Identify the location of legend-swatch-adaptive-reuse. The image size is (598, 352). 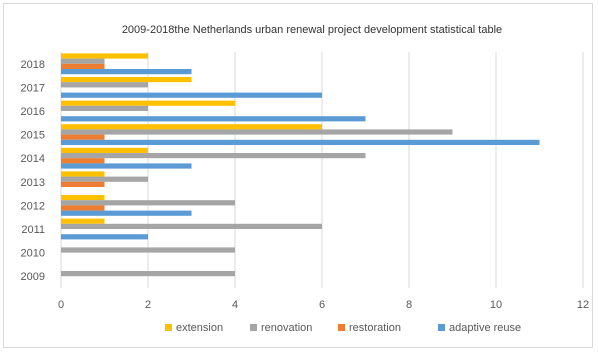
(441, 327).